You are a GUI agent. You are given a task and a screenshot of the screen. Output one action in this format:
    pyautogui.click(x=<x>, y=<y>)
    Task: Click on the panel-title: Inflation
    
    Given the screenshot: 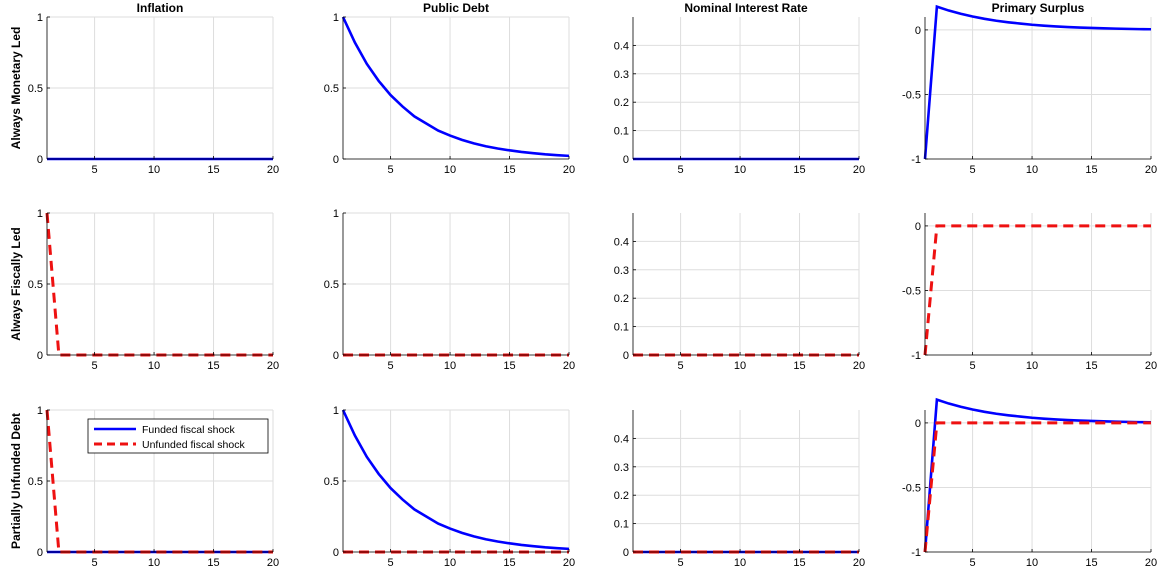 What is the action you would take?
    pyautogui.click(x=160, y=8)
    